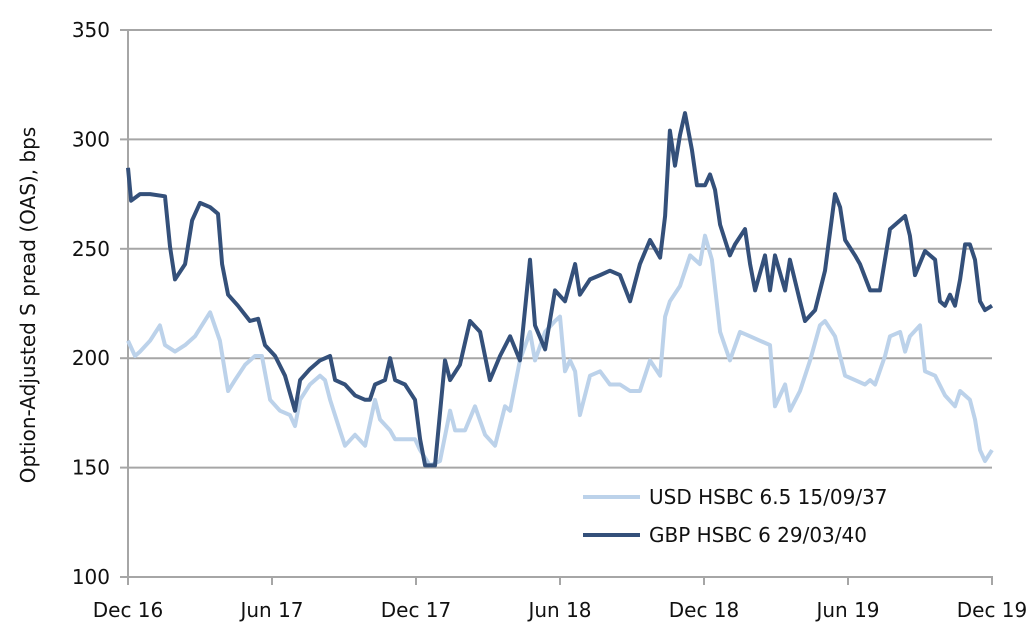 The width and height of the screenshot is (1034, 643). What do you see at coordinates (758, 535) in the screenshot?
I see `legend-label-gbp: GBP HSBC 6 29/03/40` at bounding box center [758, 535].